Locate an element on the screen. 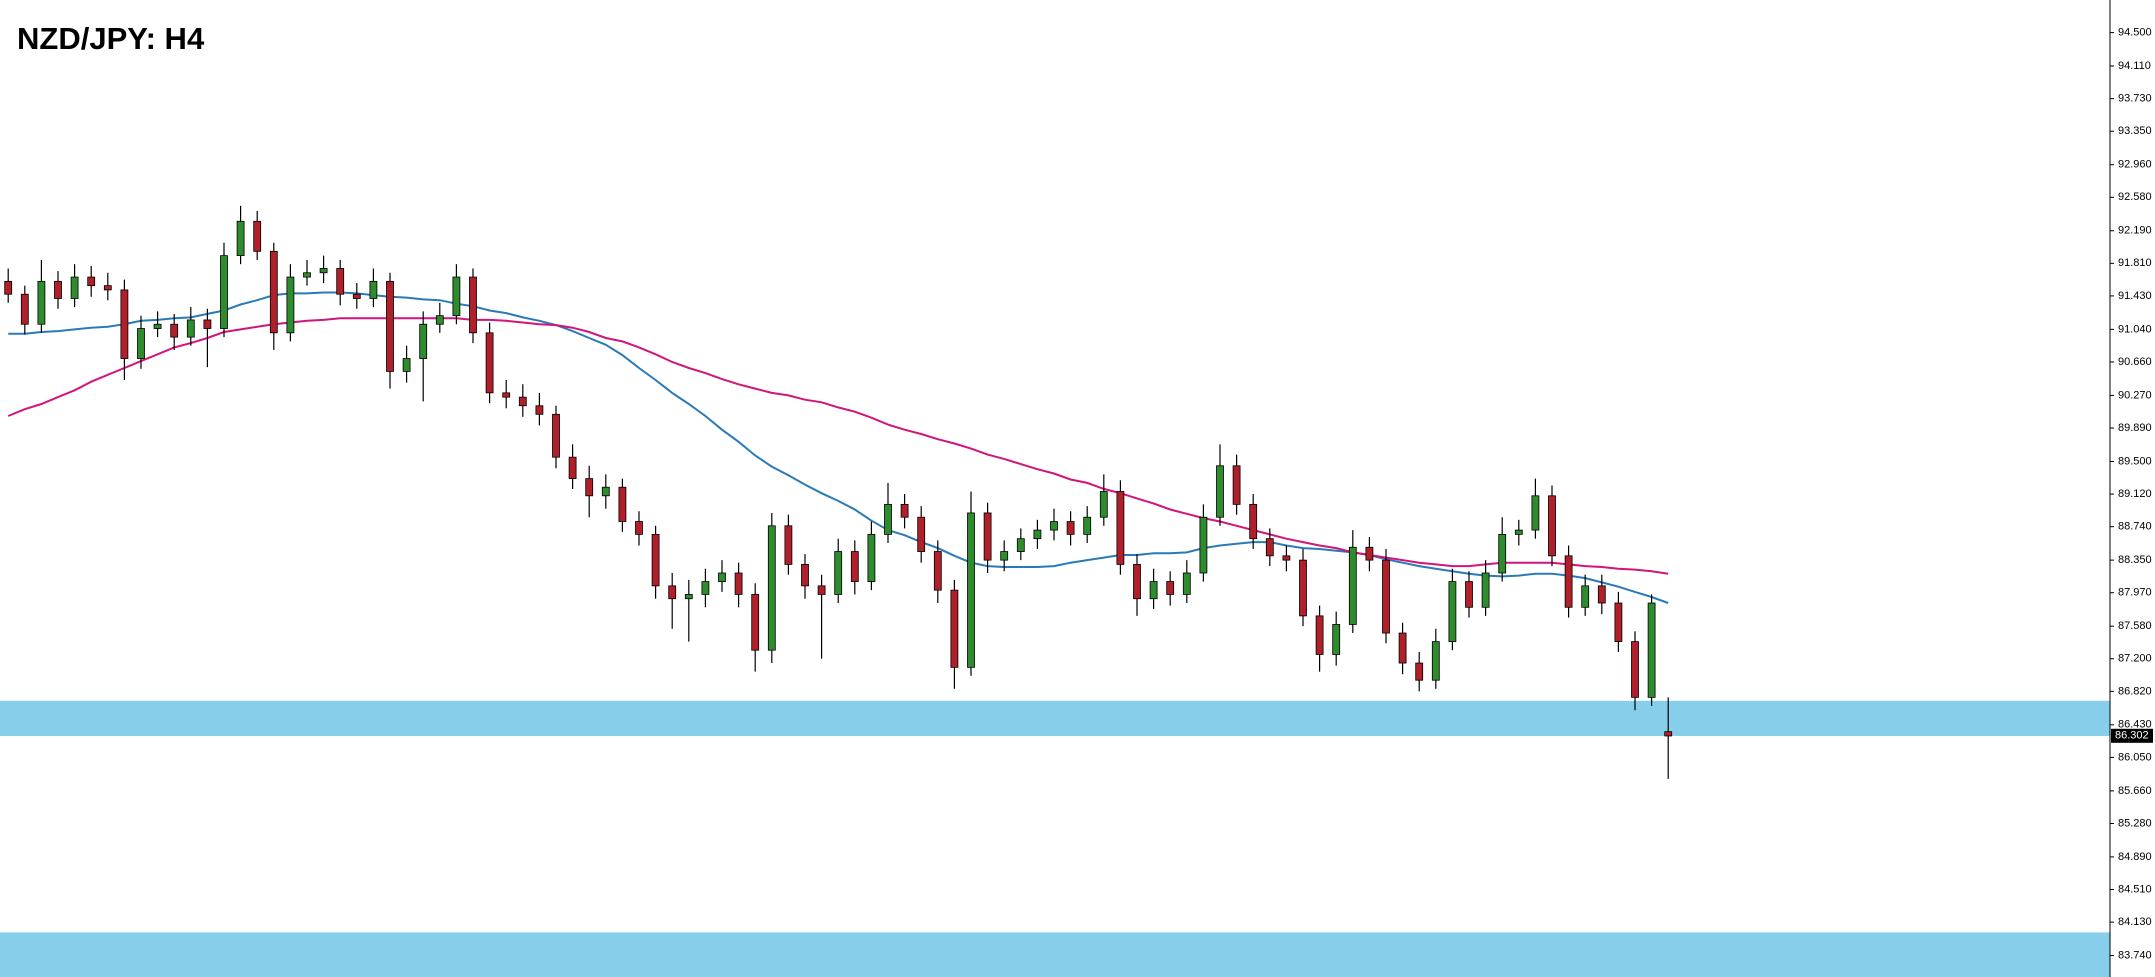 Image resolution: width=2155 pixels, height=977 pixels. y-tick-label: 86.820 is located at coordinates (2135, 691).